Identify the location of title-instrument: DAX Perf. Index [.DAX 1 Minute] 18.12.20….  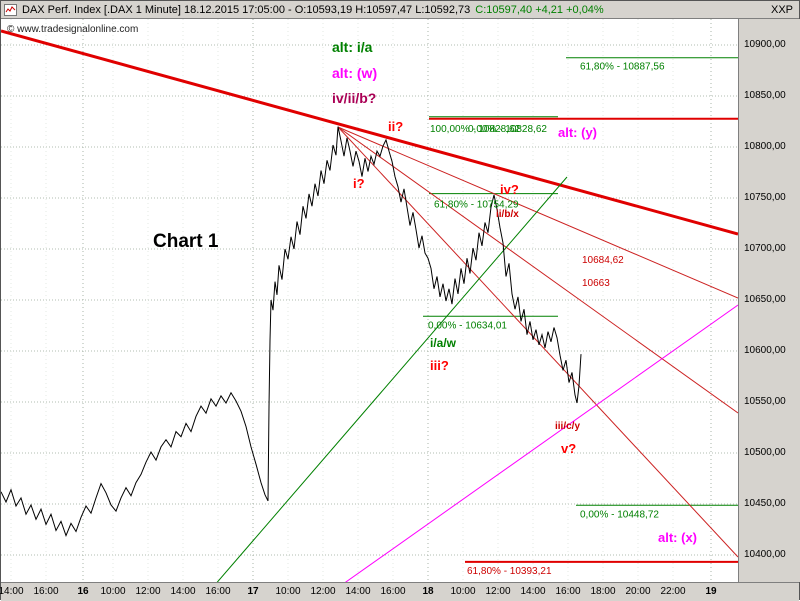
(246, 9).